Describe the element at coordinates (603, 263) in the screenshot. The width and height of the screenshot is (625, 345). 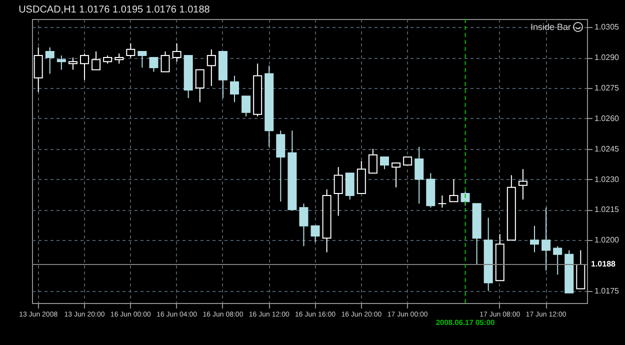
I see `ref-line-label: 1.0188` at that location.